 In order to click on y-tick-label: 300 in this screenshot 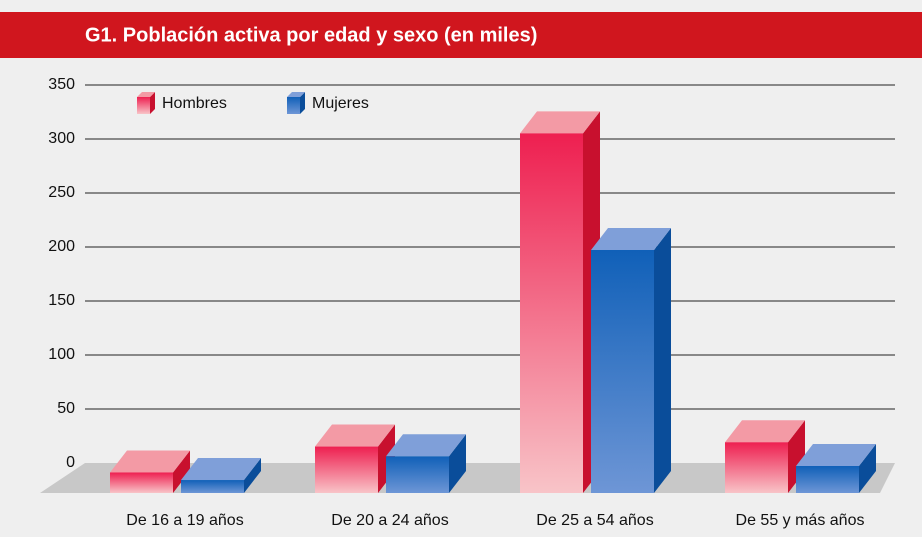, I will do `click(61, 138)`.